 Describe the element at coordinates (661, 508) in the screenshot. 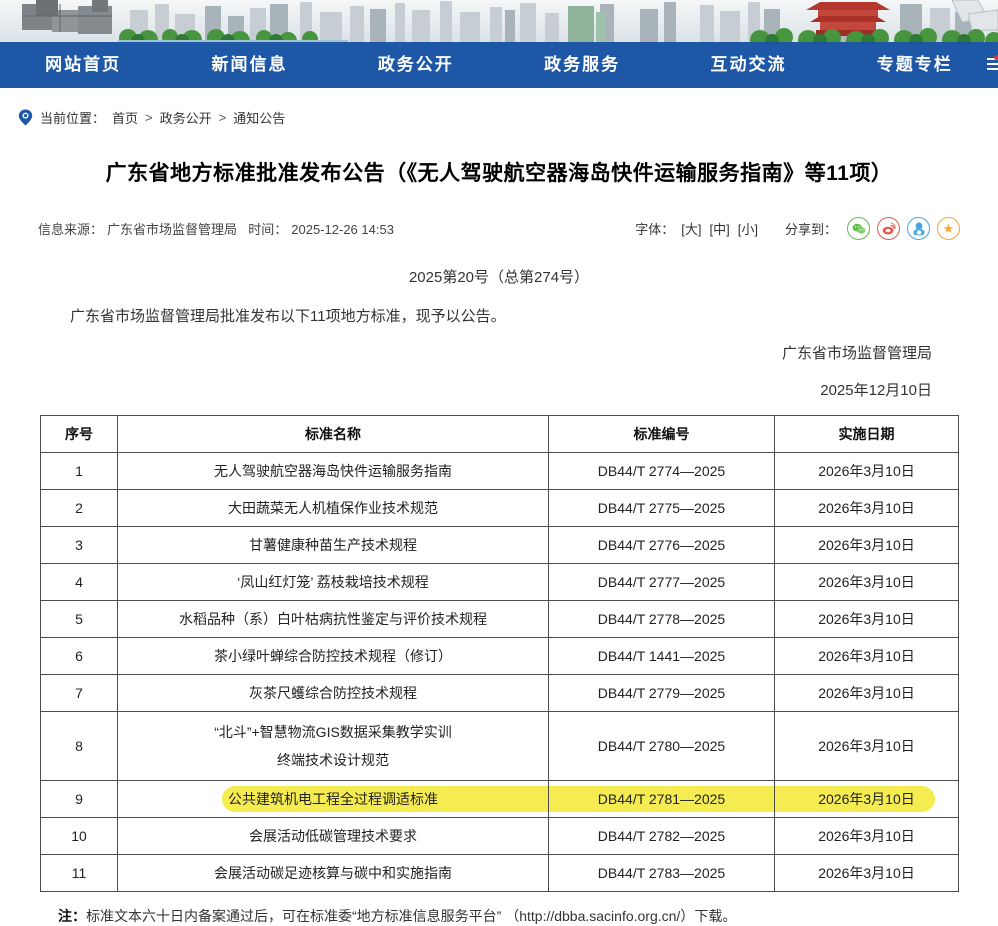

I see `cell-code: DB44/T 2775—2025` at that location.